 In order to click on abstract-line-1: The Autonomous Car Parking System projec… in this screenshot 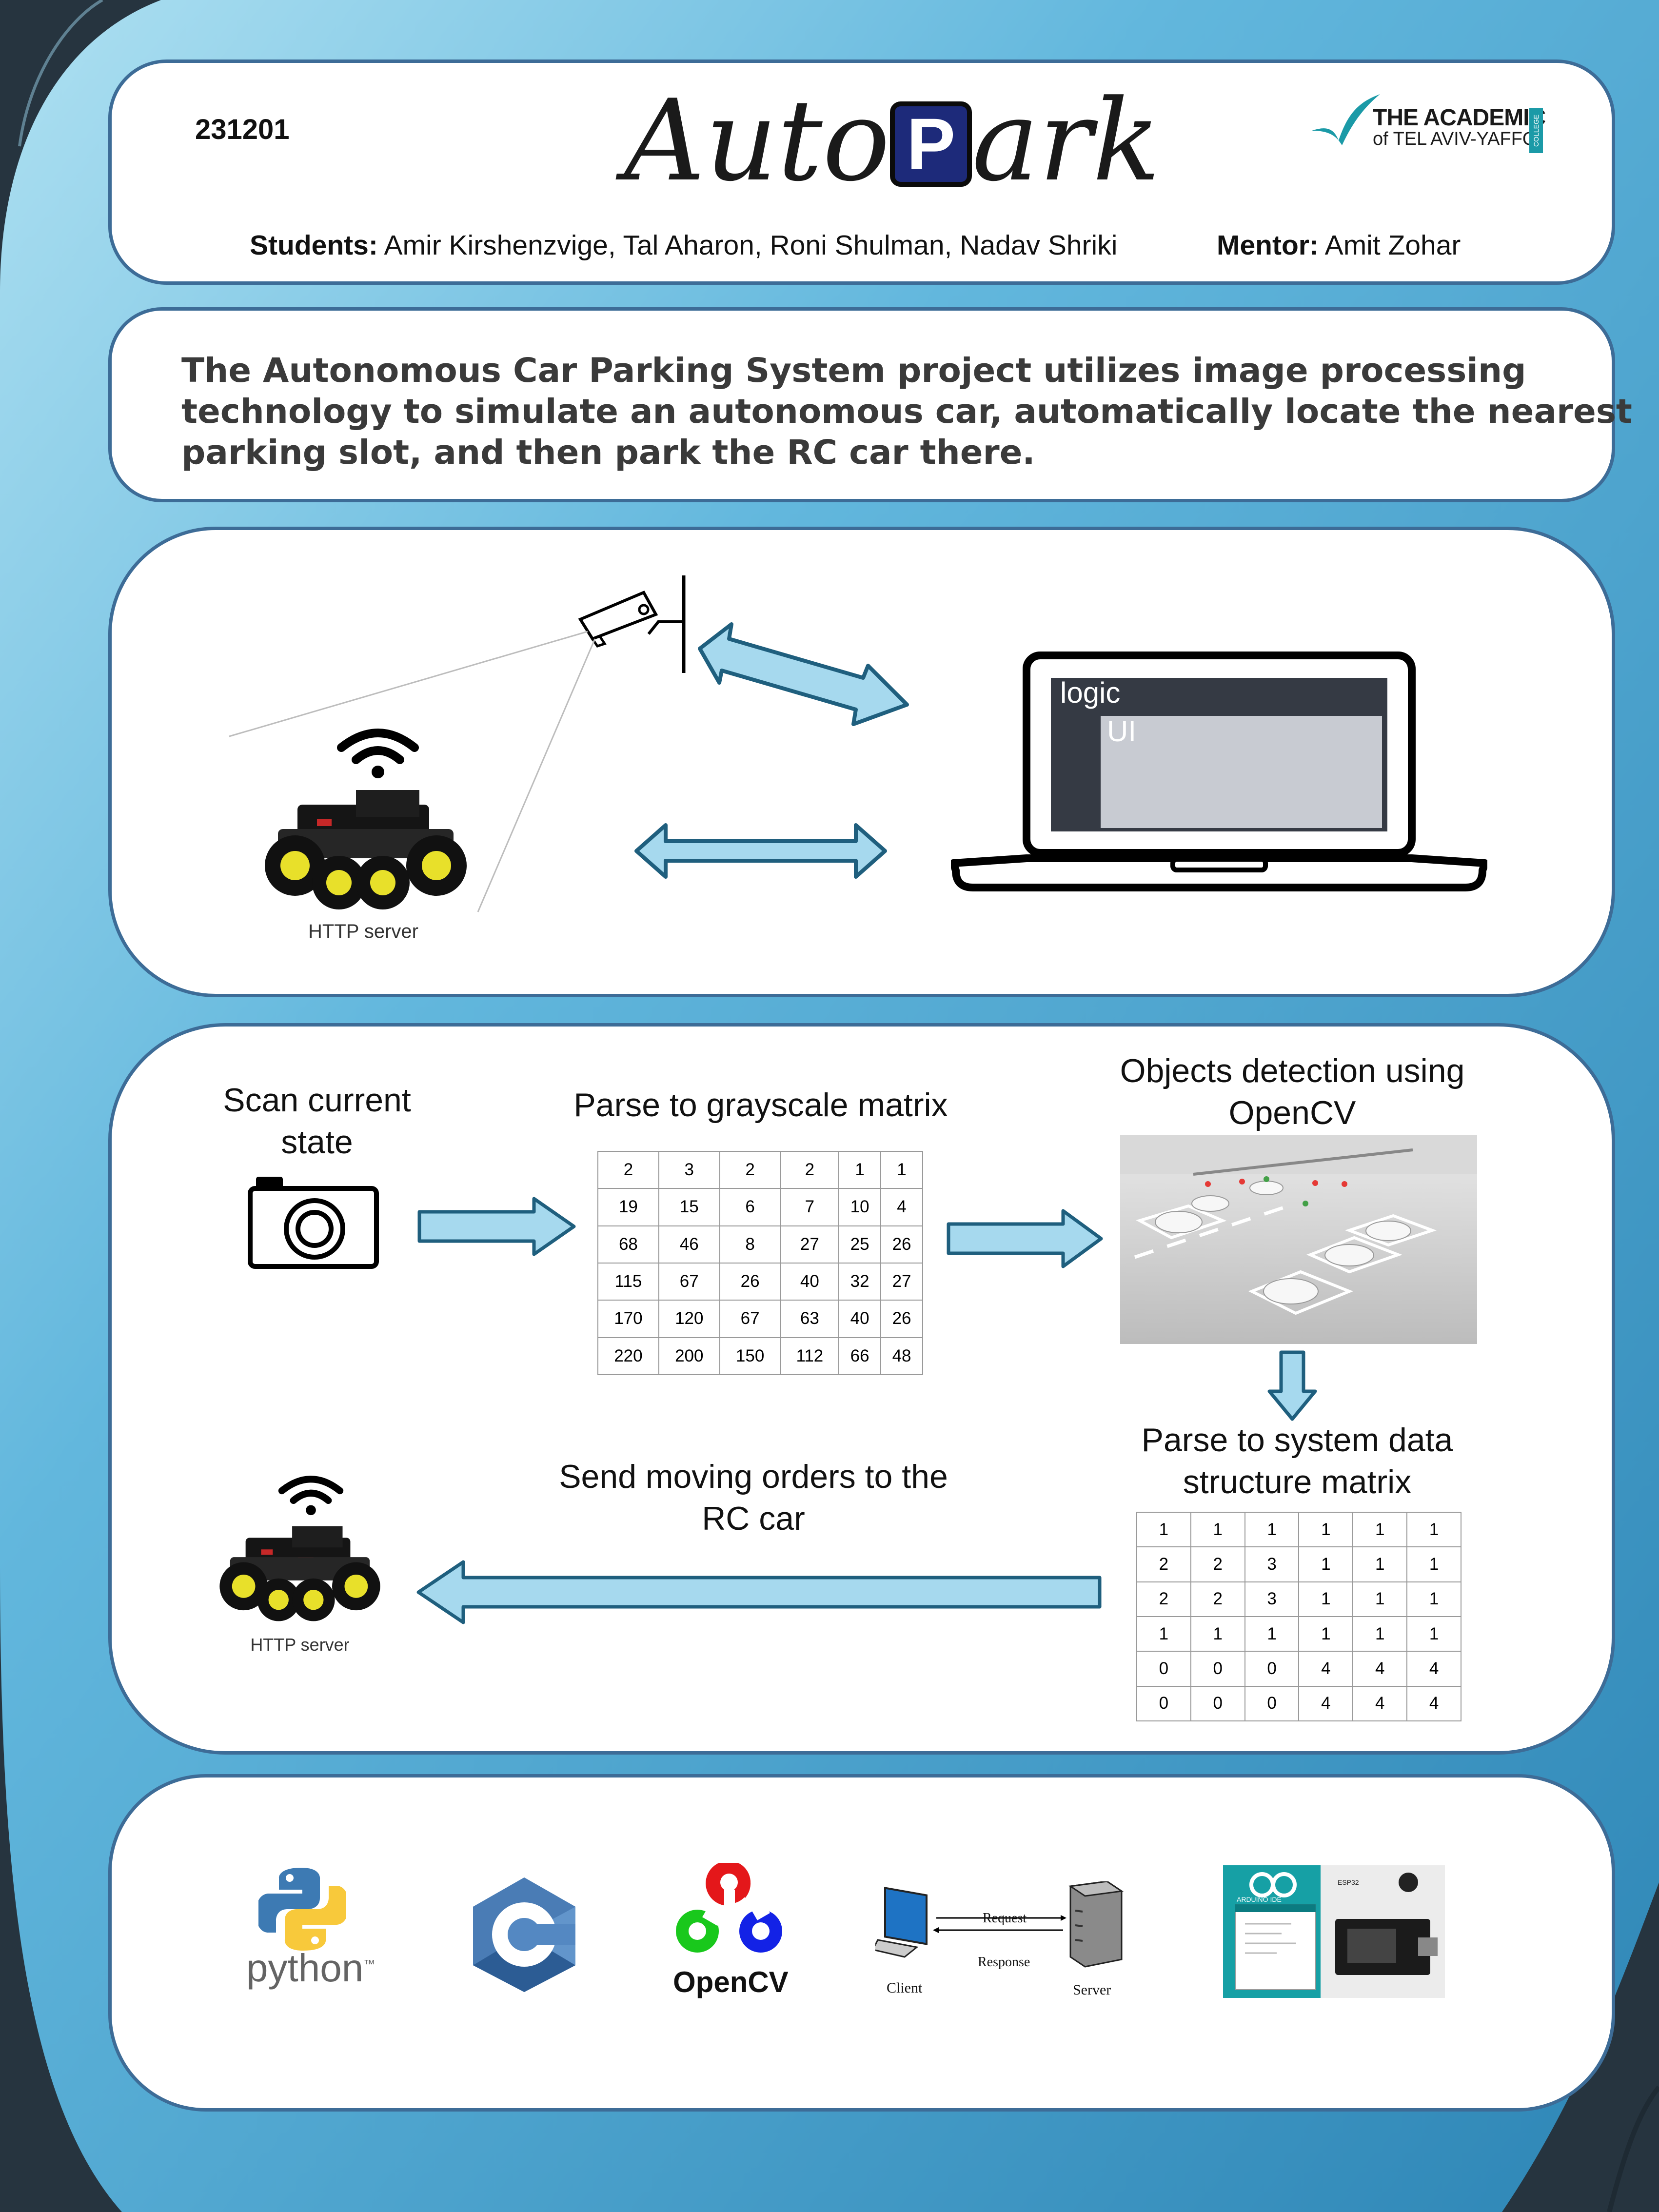, I will do `click(853, 370)`.